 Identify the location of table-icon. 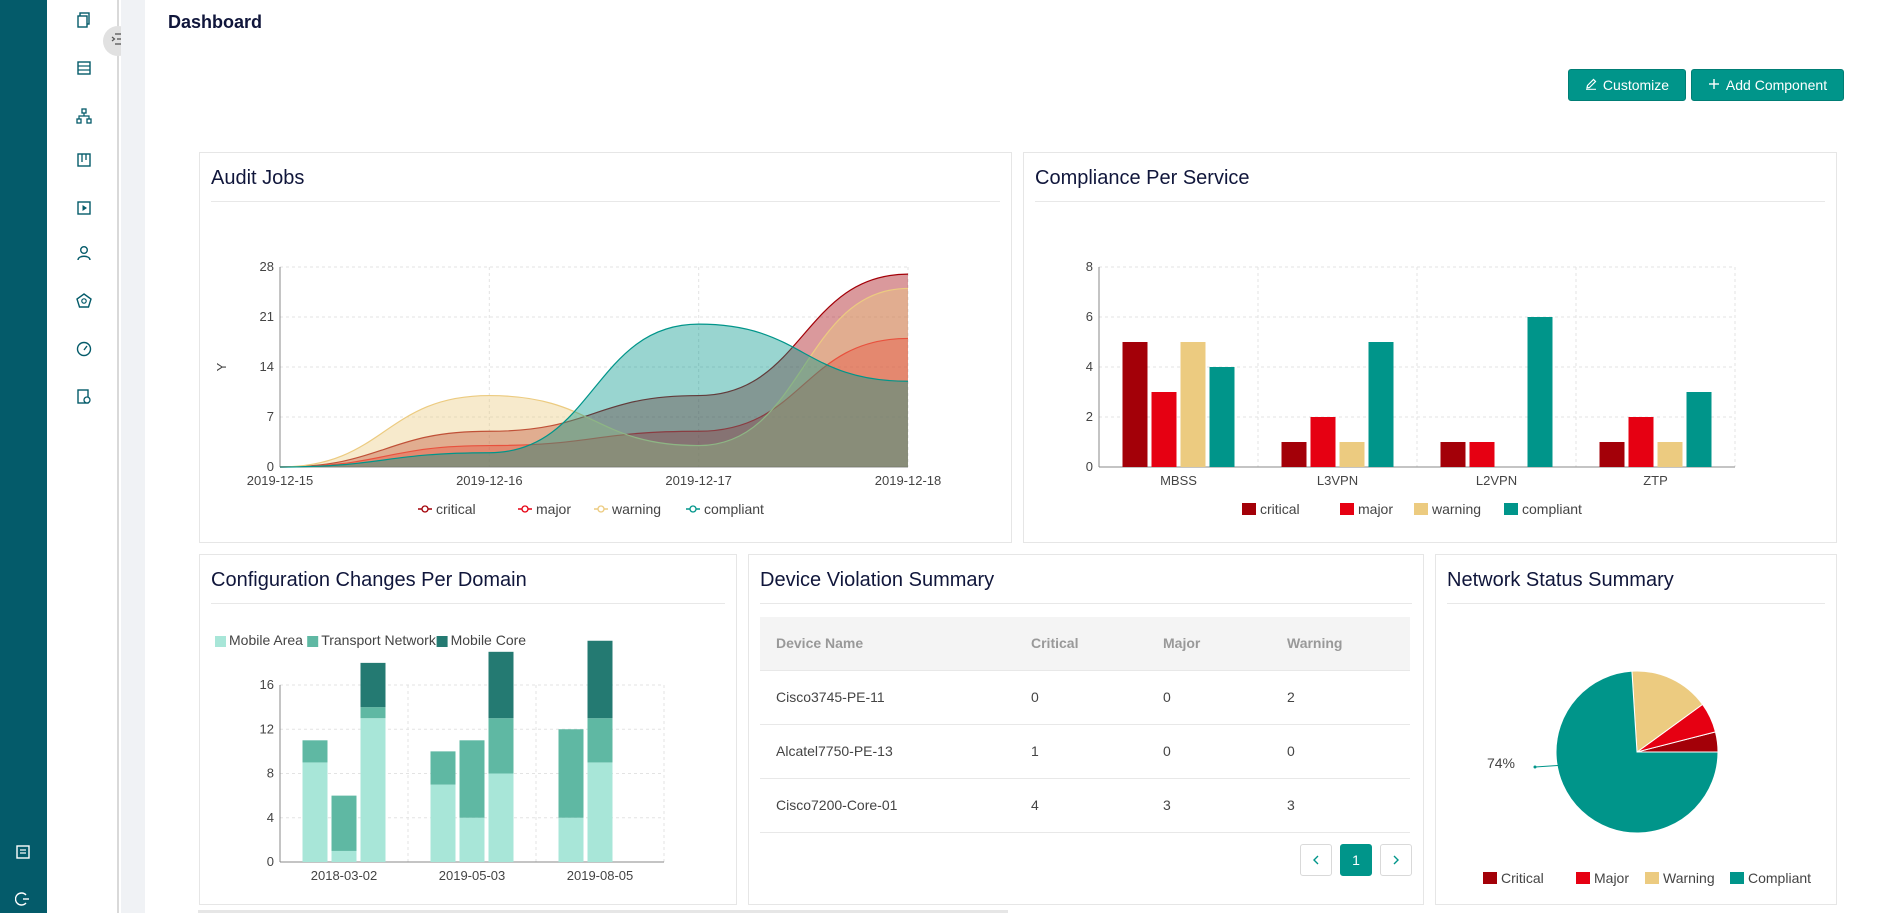
(84, 68).